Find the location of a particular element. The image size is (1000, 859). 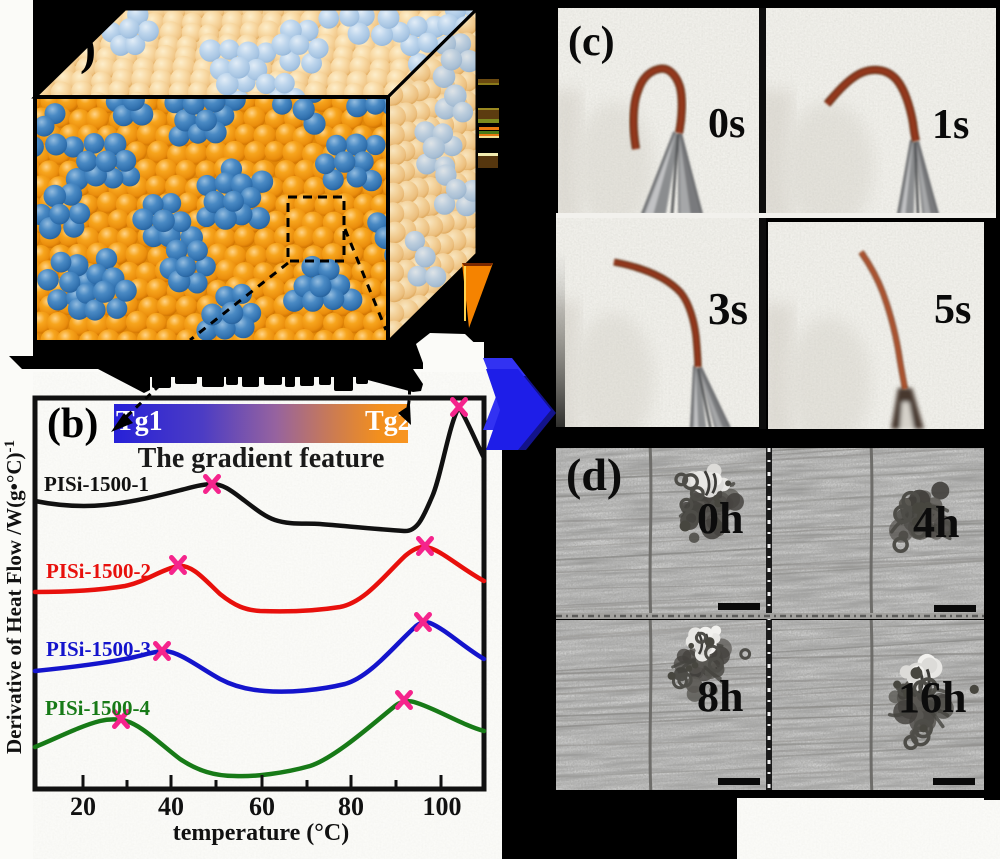

svg-text: 4h is located at coordinates (936, 522).